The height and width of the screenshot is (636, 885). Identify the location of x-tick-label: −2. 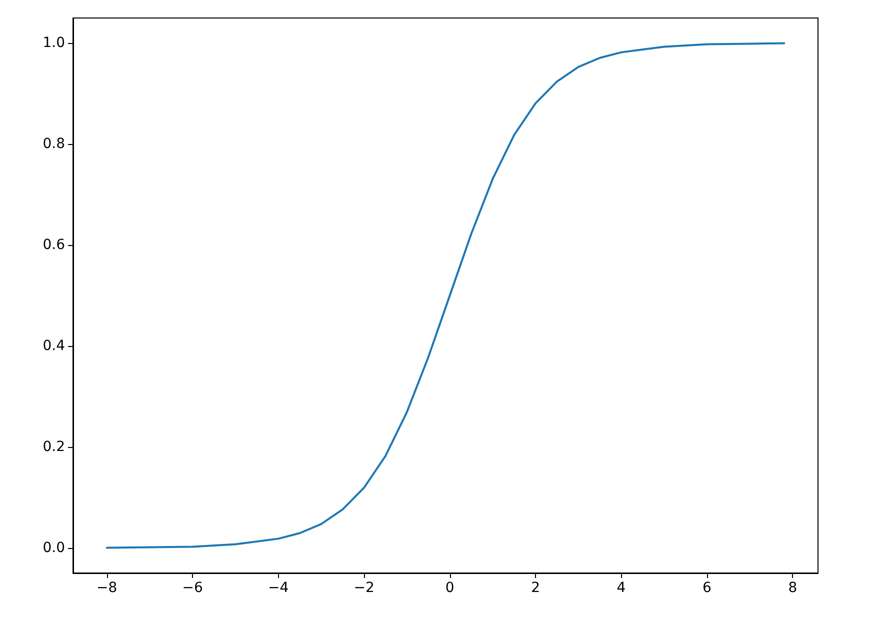
(364, 588).